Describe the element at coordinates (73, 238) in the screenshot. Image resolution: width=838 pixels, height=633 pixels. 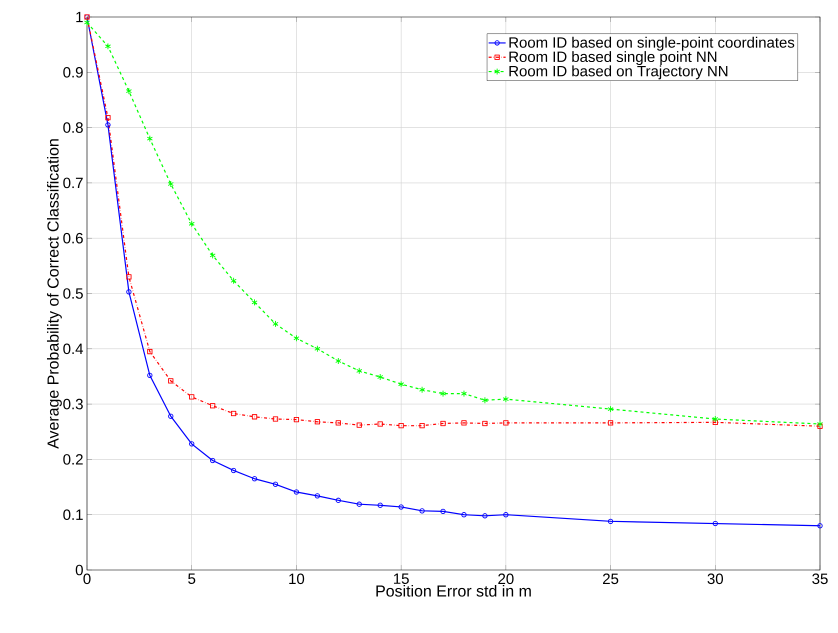
I see `y-tick-label: 0.6` at that location.